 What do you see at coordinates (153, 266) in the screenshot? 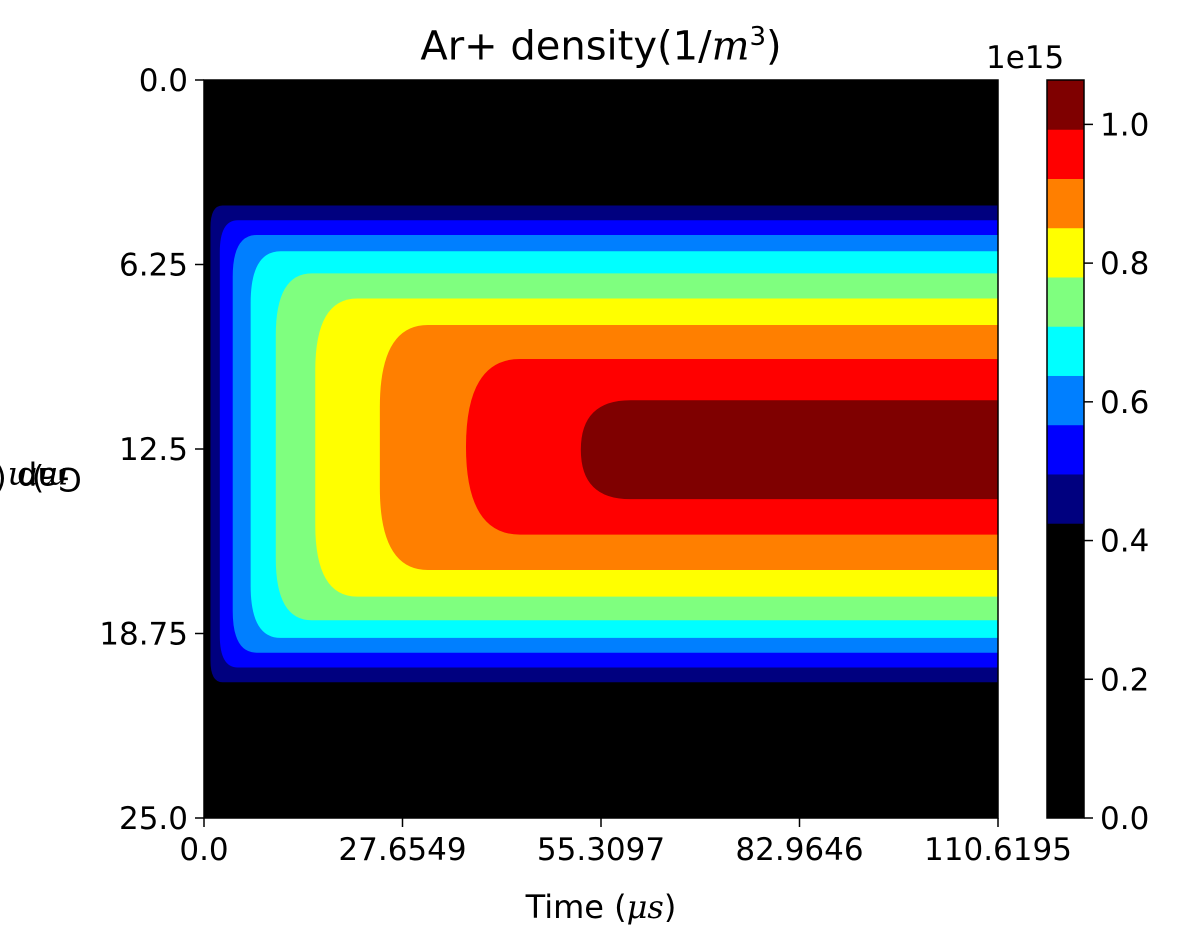
I see `y-tick-label: 6.25` at bounding box center [153, 266].